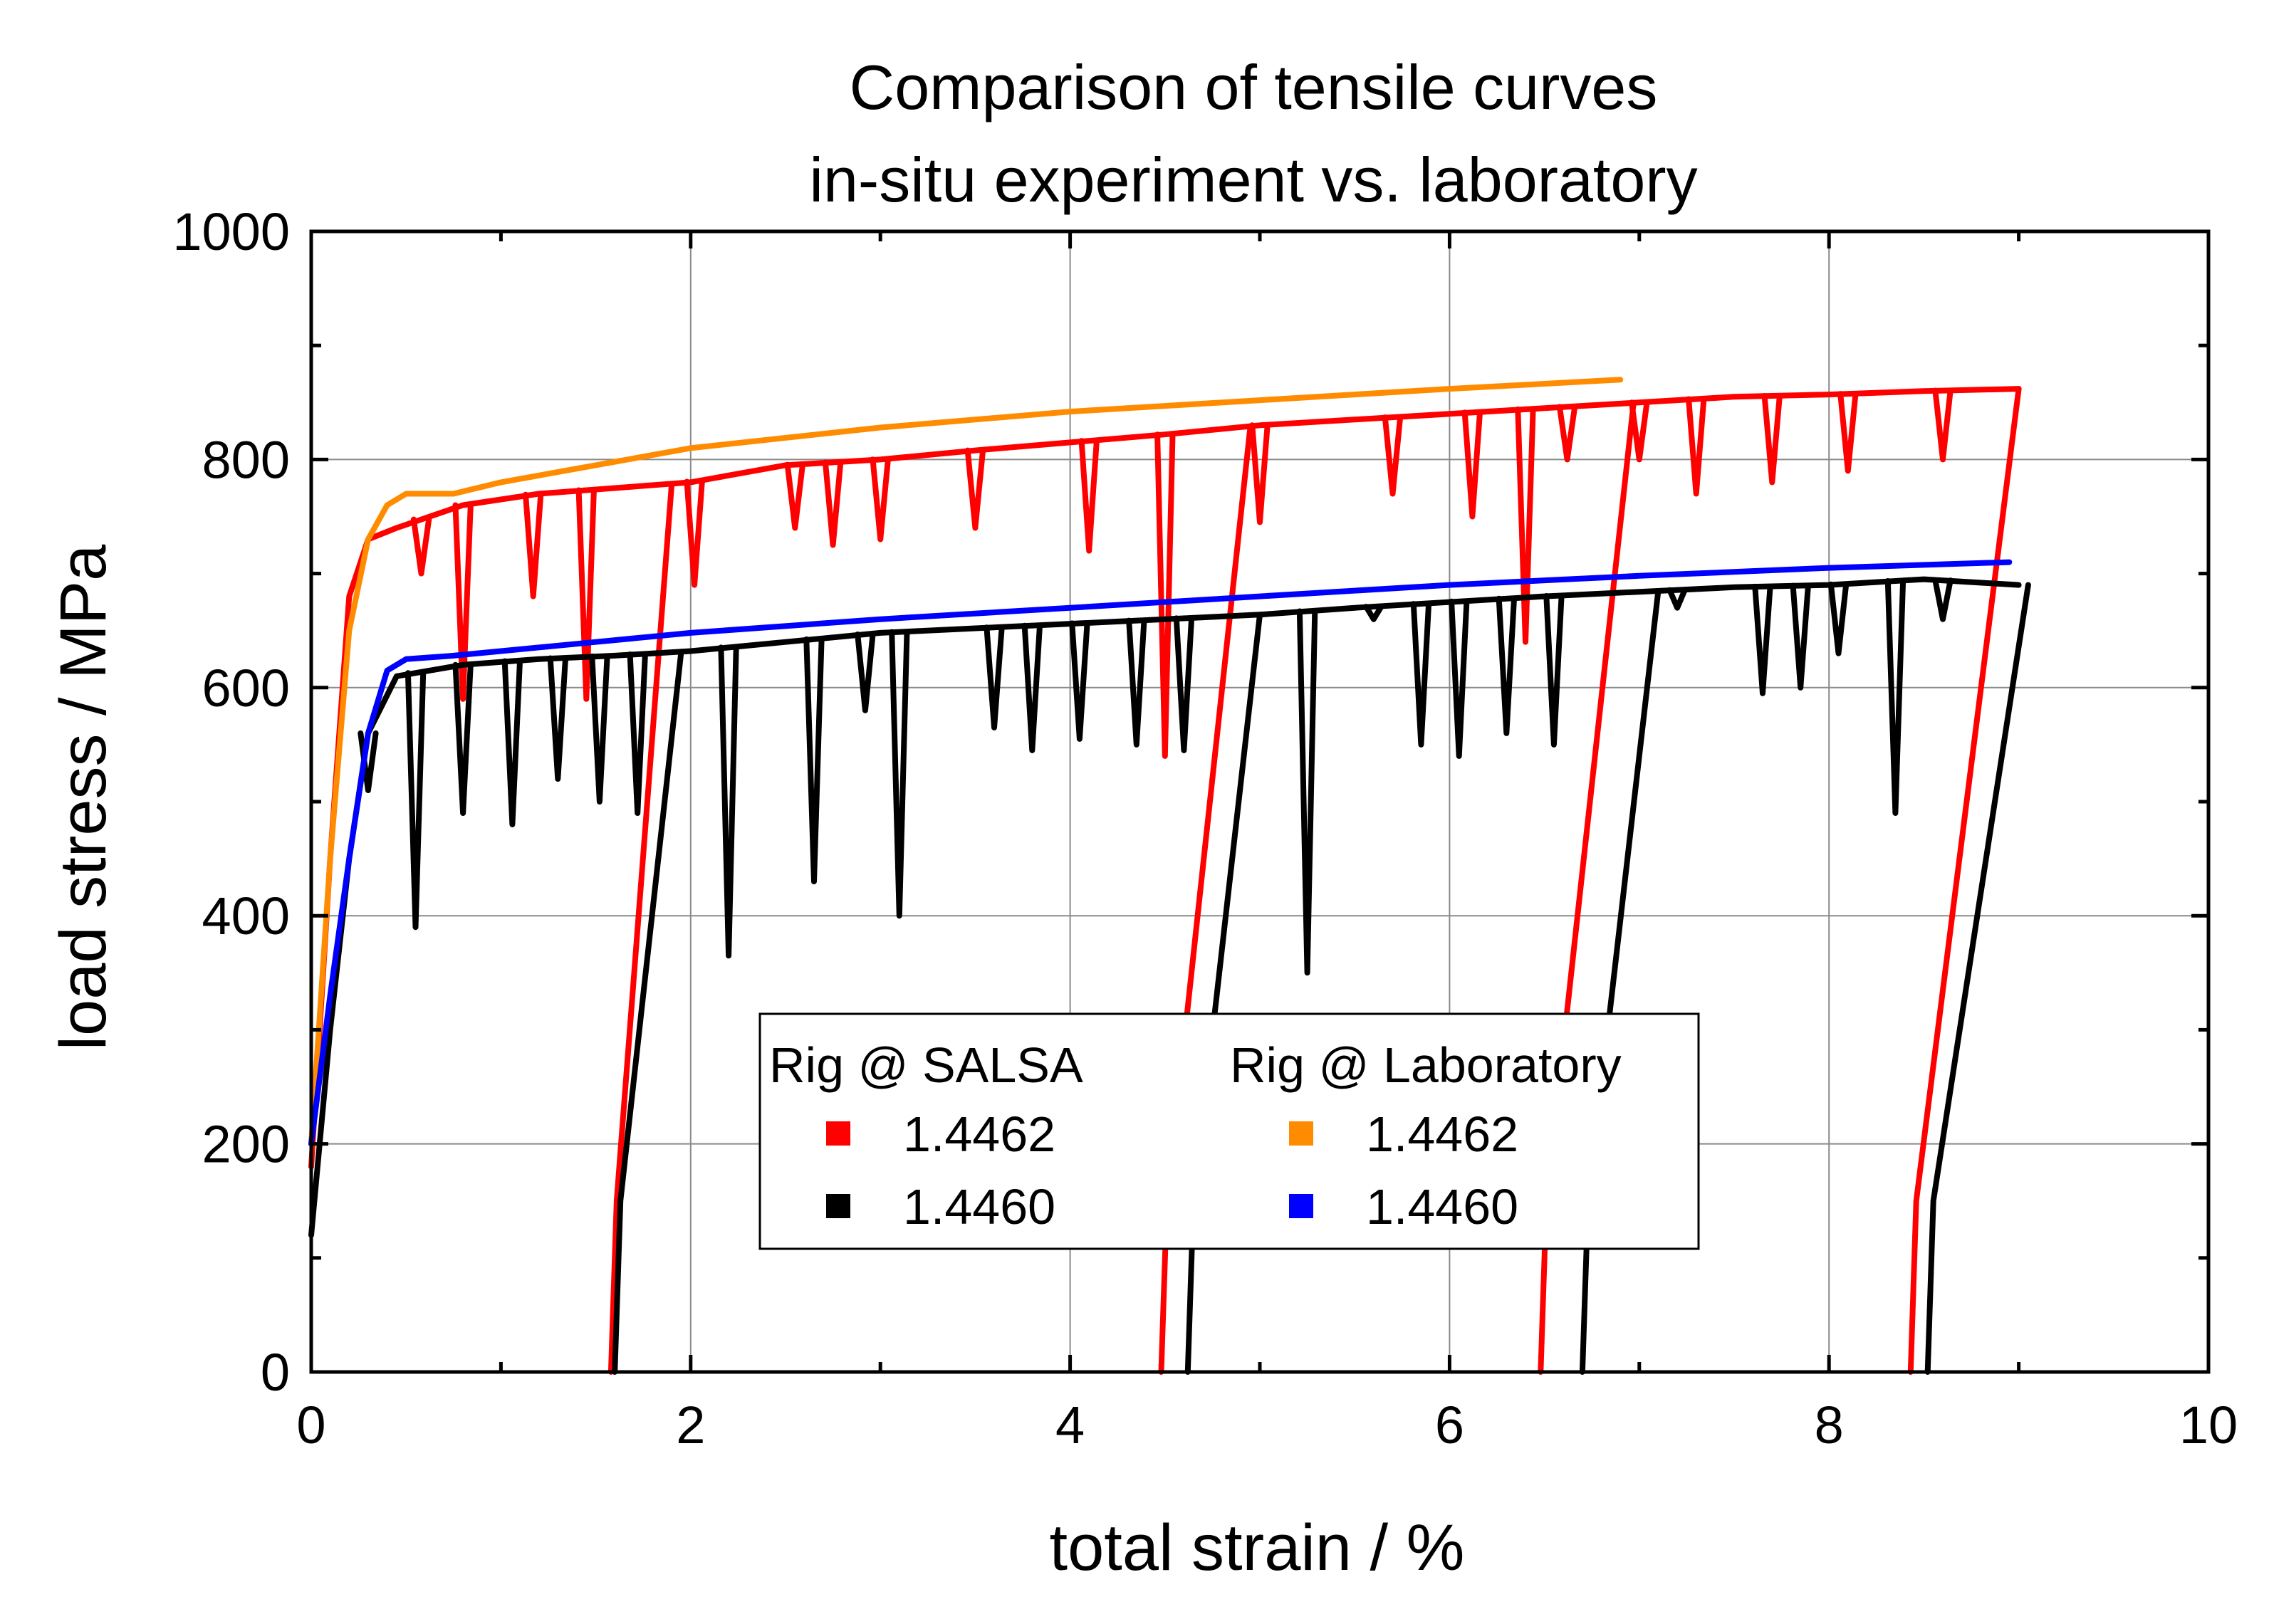 This screenshot has width=2269, height=1624. I want to click on legend-box, so click(1229, 1131).